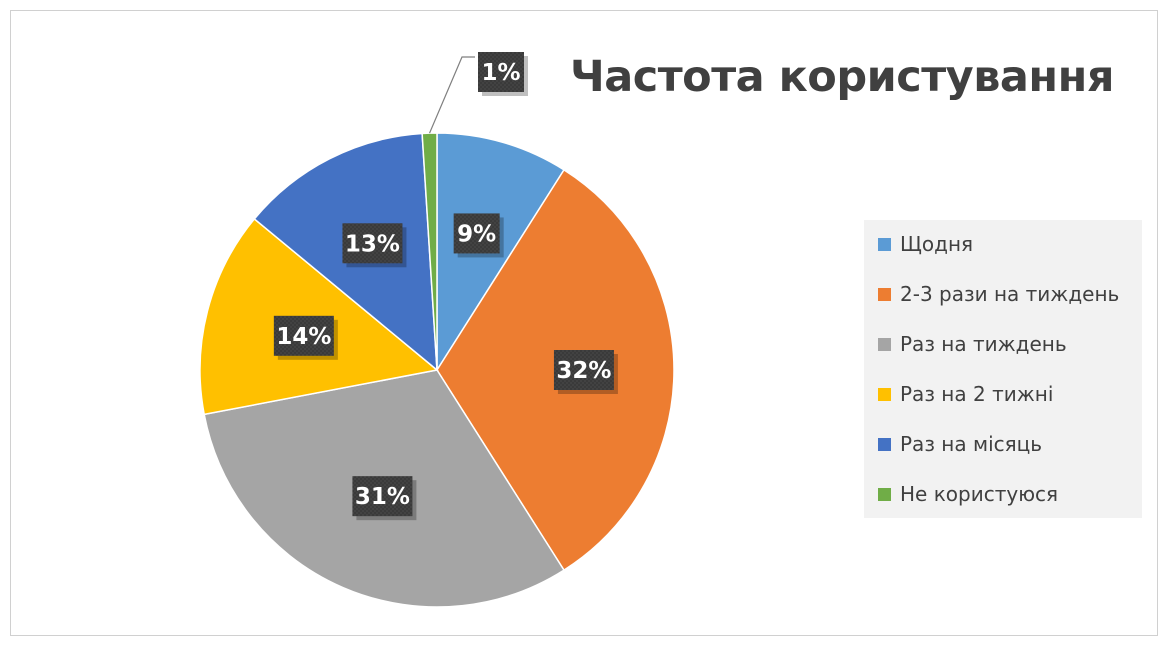  Describe the element at coordinates (979, 494) in the screenshot. I see `legend-label: Не користуюся` at that location.